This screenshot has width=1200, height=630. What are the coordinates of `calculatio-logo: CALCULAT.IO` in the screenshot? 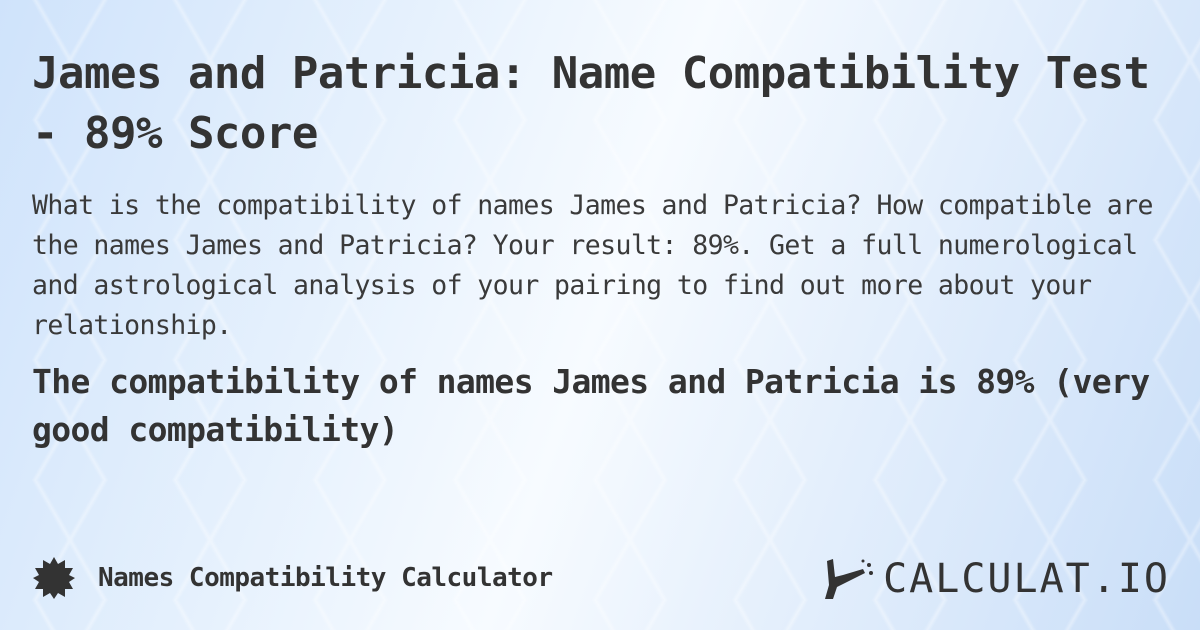 It's located at (996, 579).